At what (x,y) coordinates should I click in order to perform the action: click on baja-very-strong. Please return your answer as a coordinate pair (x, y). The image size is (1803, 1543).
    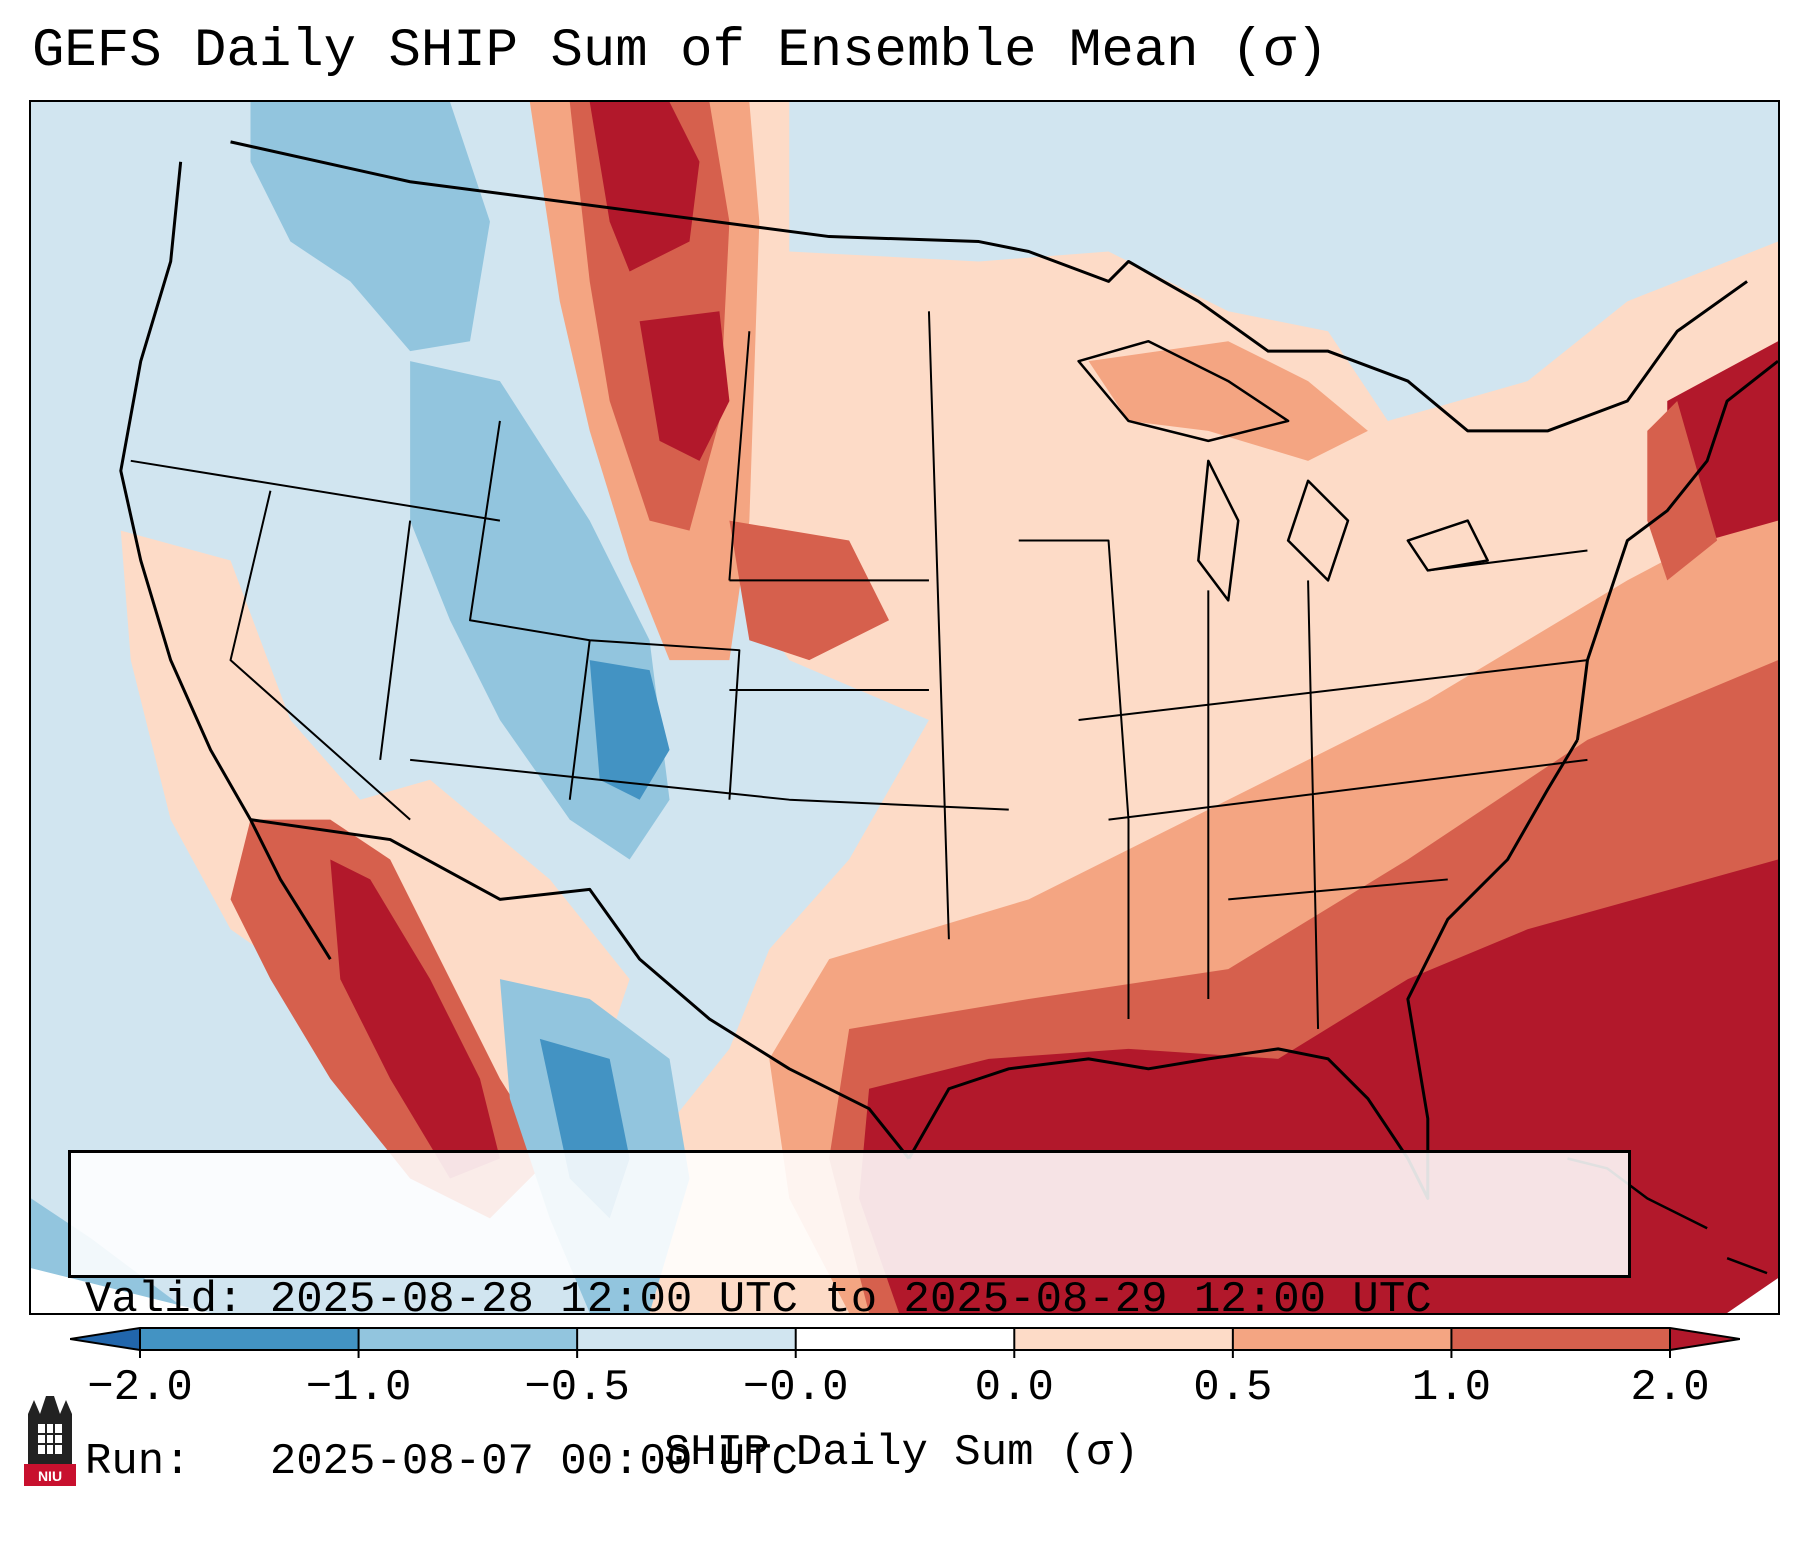
    Looking at the image, I should click on (415, 1019).